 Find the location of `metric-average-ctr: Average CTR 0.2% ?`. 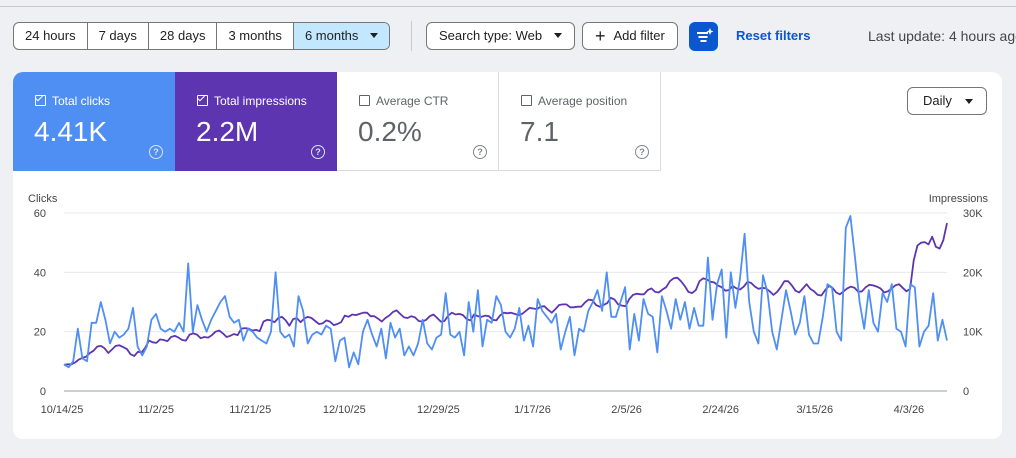

metric-average-ctr: Average CTR 0.2% ? is located at coordinates (418, 121).